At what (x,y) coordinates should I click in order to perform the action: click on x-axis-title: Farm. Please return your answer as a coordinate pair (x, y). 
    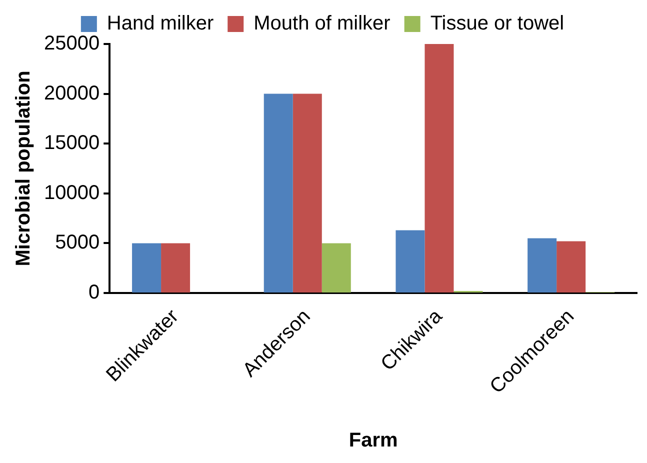
    Looking at the image, I should click on (373, 441).